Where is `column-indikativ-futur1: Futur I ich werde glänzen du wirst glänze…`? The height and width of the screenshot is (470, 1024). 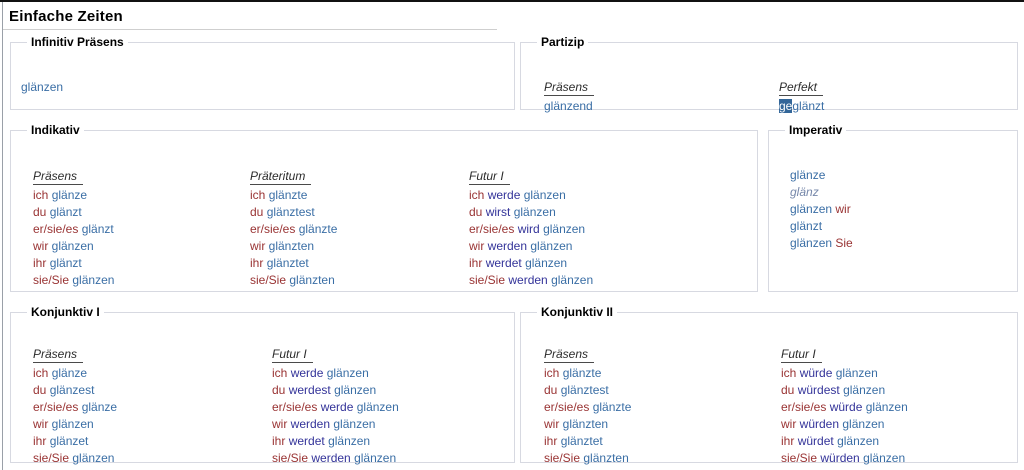 column-indikativ-futur1: Futur I ich werde glänzen du wirst glänze… is located at coordinates (531, 228).